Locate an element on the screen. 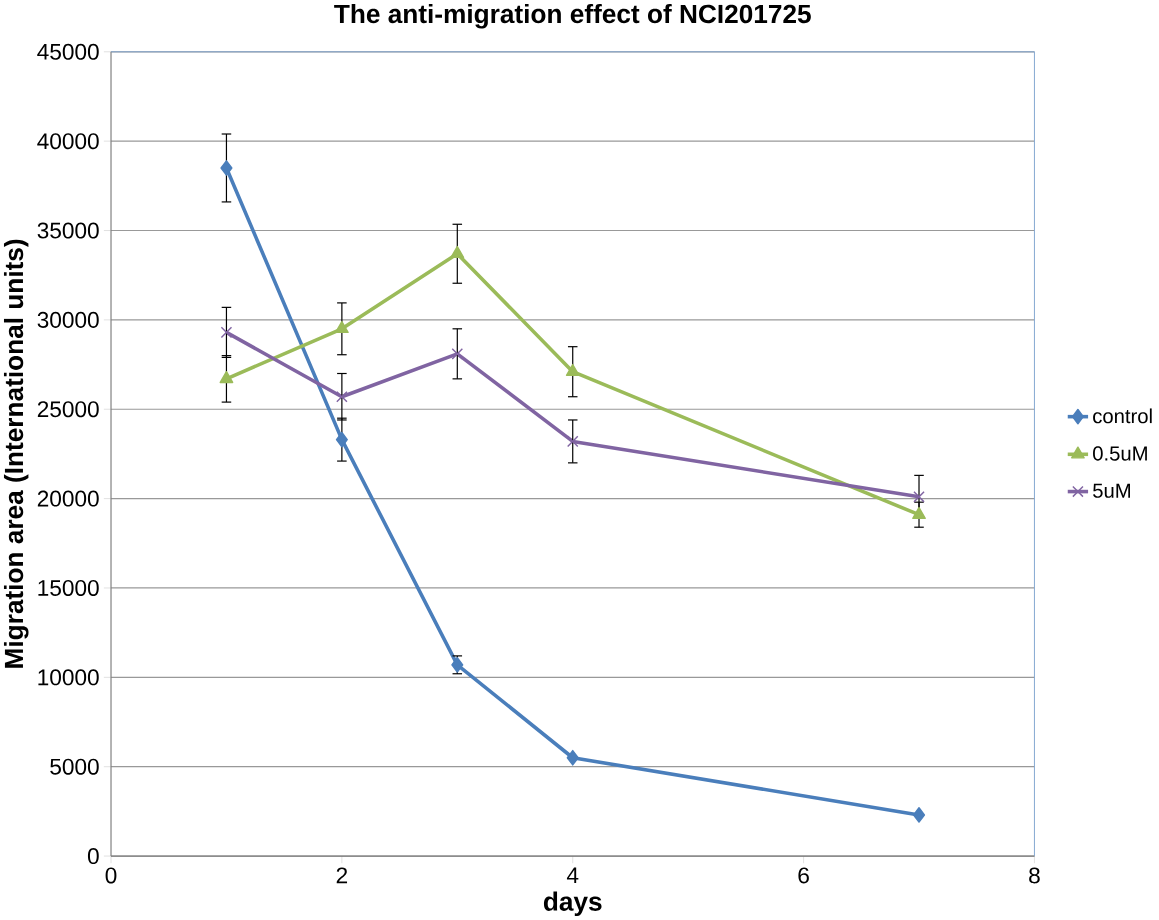  y-tick-label: 30000 is located at coordinates (68, 319).